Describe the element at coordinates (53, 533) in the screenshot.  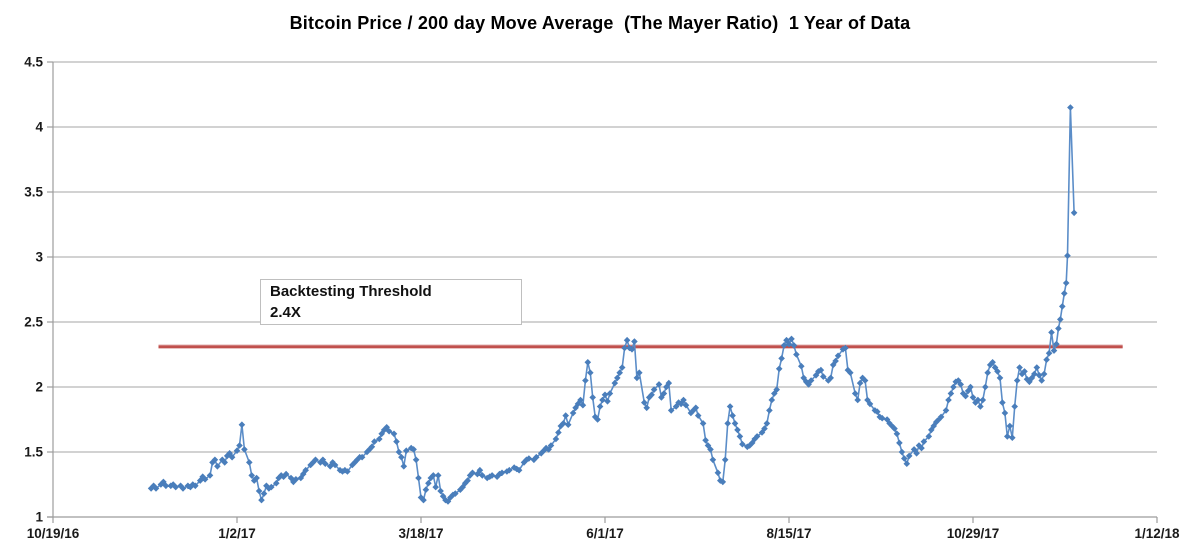
I see `x-tick-label: 10/19/16` at that location.